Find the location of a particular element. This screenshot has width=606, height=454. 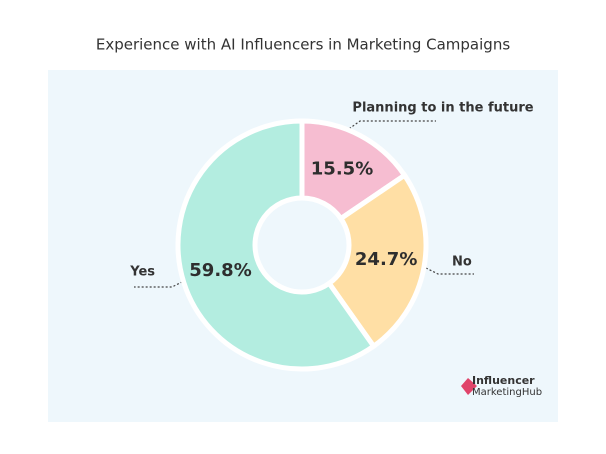

category-label: Planning to in the future is located at coordinates (442, 108).